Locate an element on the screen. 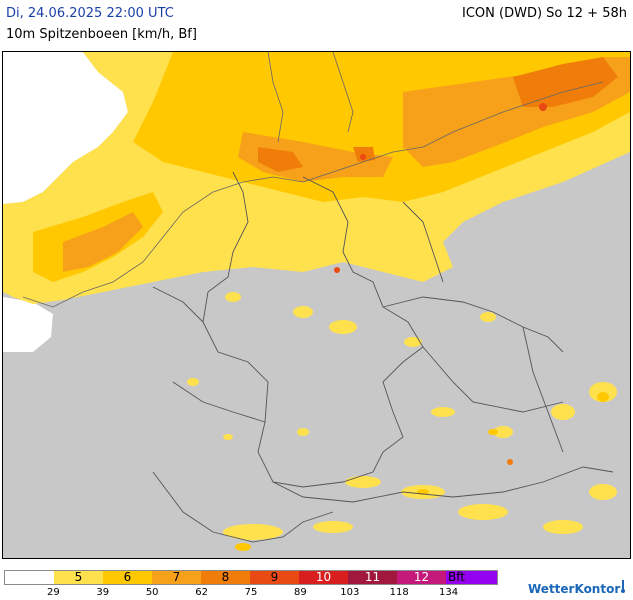 The image size is (633, 600). legend-swatch: 9 is located at coordinates (274, 577).